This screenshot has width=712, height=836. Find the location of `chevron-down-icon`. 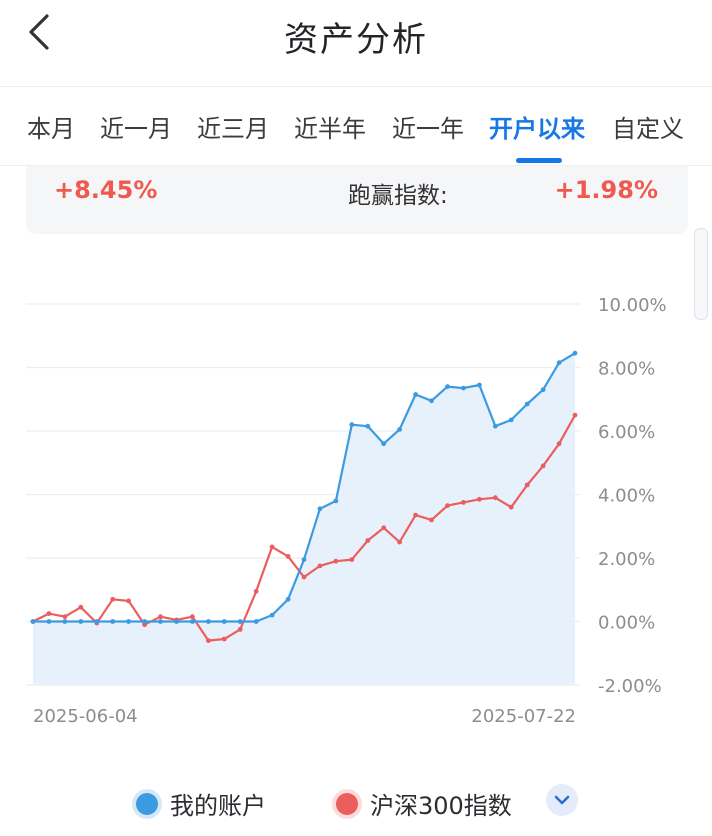

chevron-down-icon is located at coordinates (562, 800).